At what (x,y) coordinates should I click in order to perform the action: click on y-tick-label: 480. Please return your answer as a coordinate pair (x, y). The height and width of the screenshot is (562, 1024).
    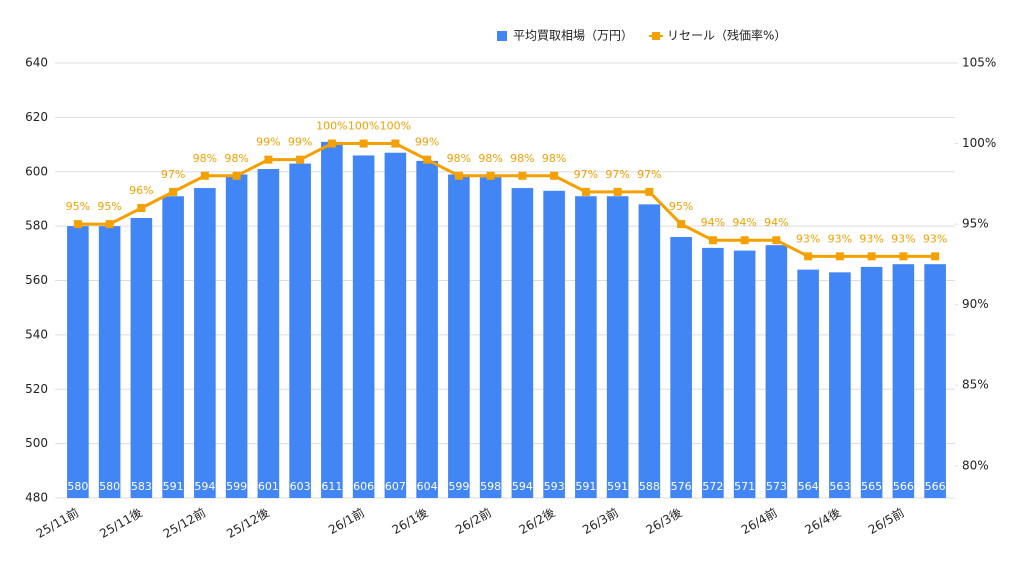
    Looking at the image, I should click on (36, 498).